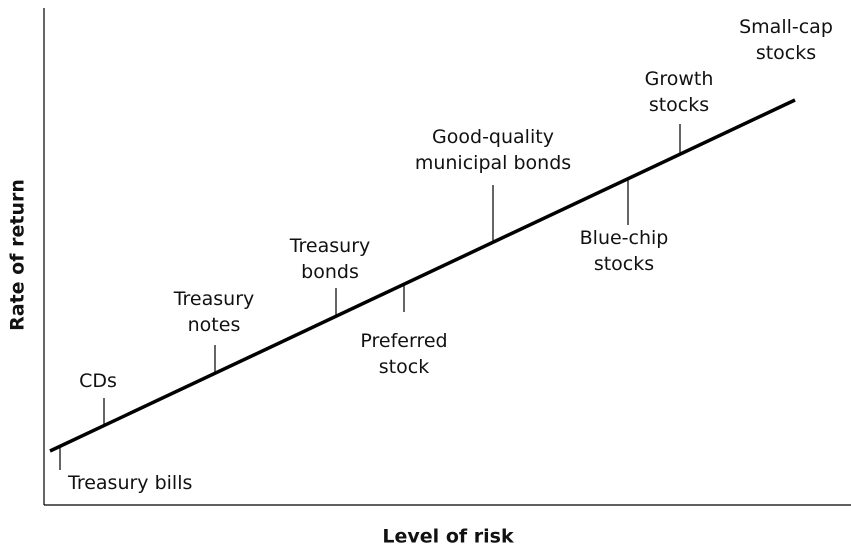  I want to click on y-axis-title: Rate of return, so click(18, 255).